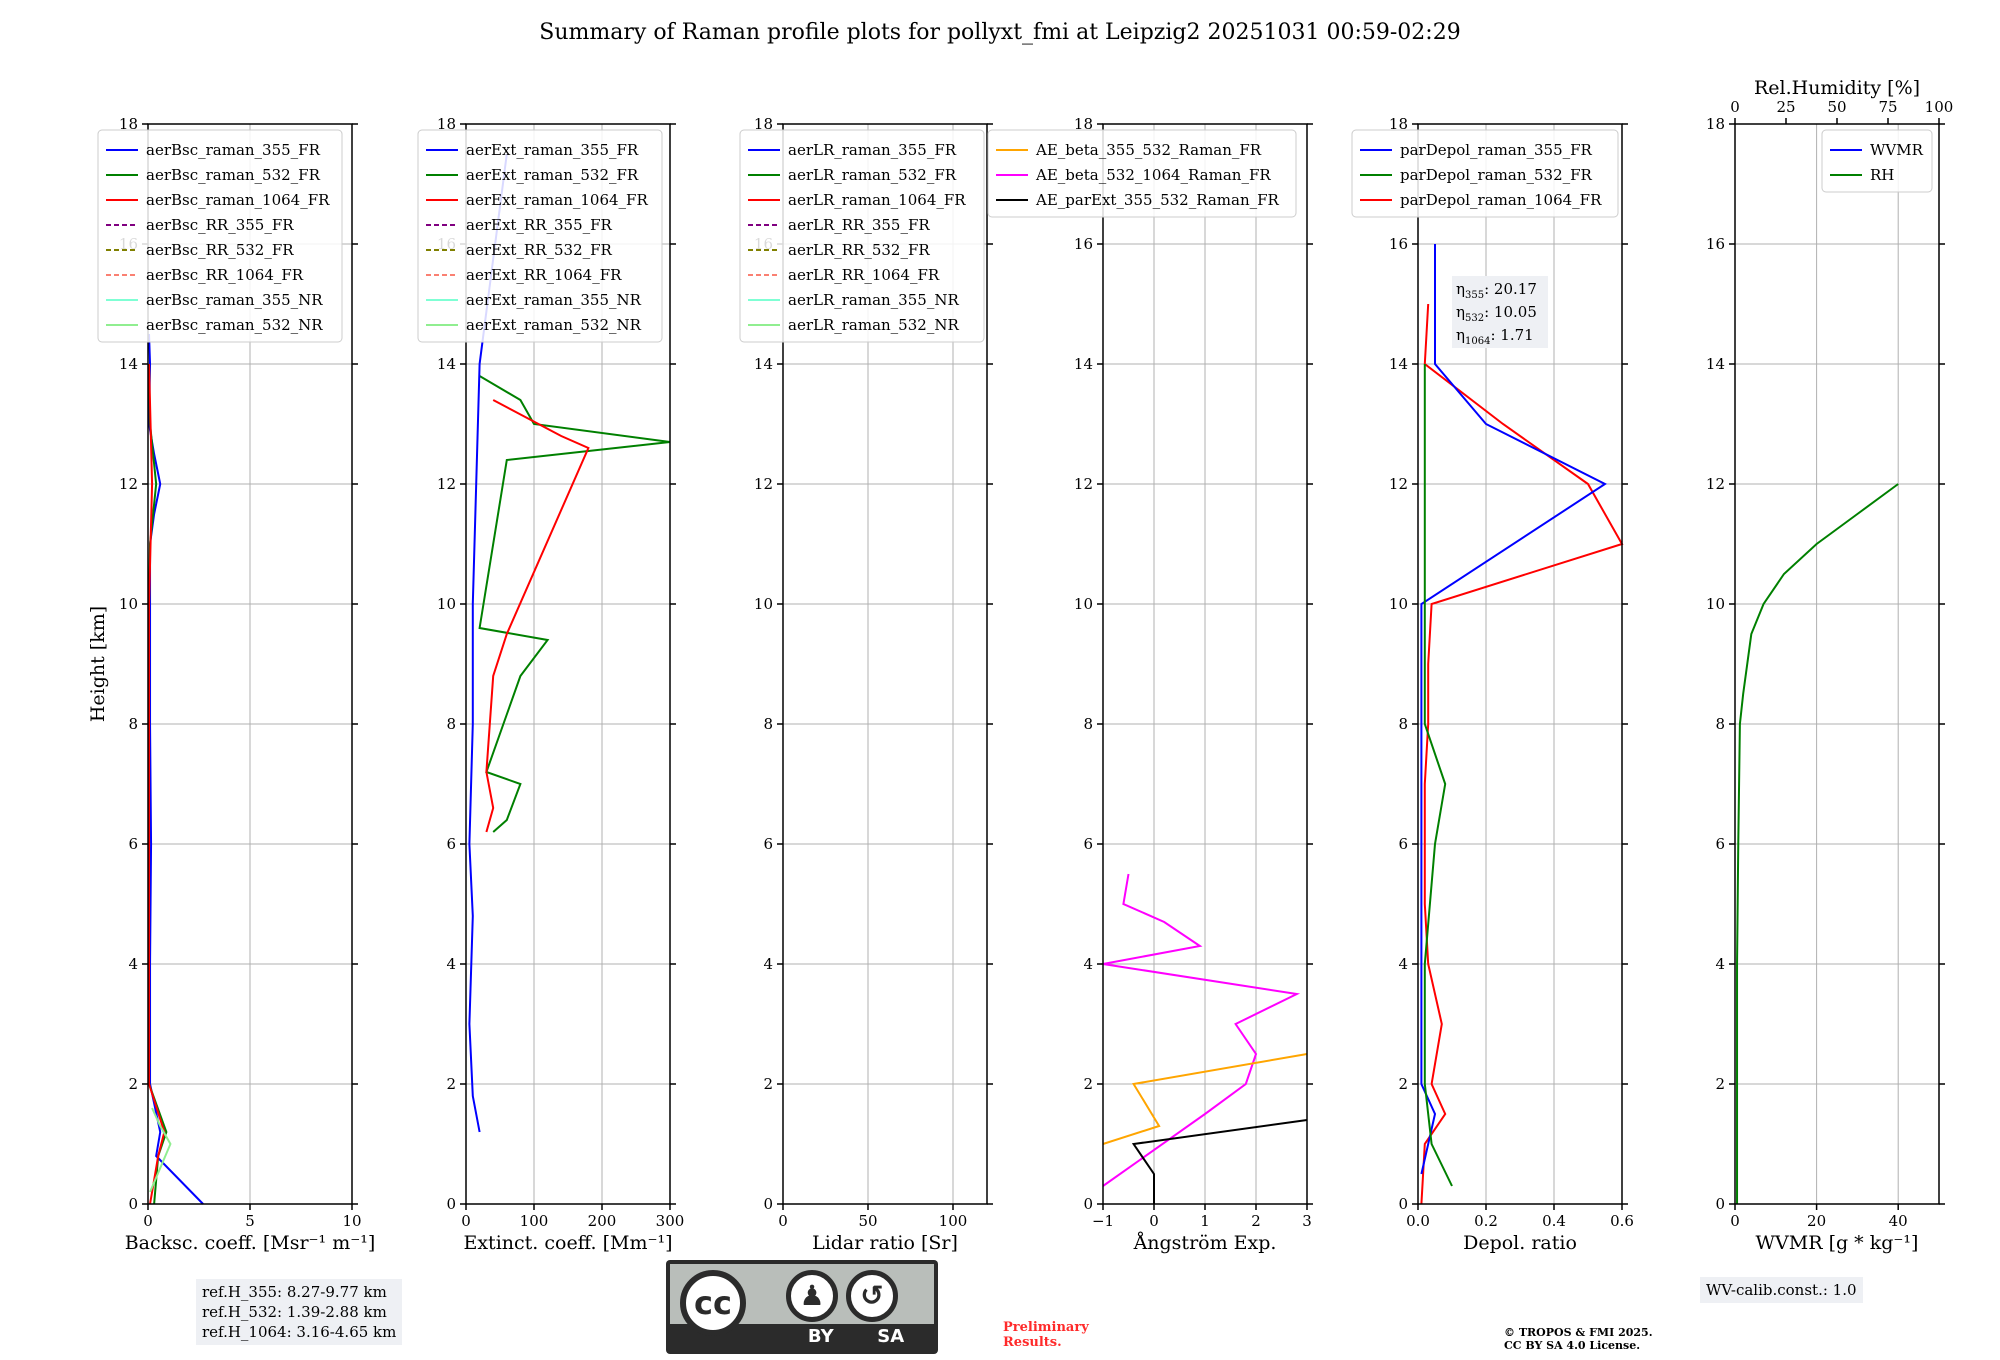 This screenshot has width=2000, height=1360. Describe the element at coordinates (552, 175) in the screenshot. I see `legend-label: aerExt_raman_532_FR` at that location.